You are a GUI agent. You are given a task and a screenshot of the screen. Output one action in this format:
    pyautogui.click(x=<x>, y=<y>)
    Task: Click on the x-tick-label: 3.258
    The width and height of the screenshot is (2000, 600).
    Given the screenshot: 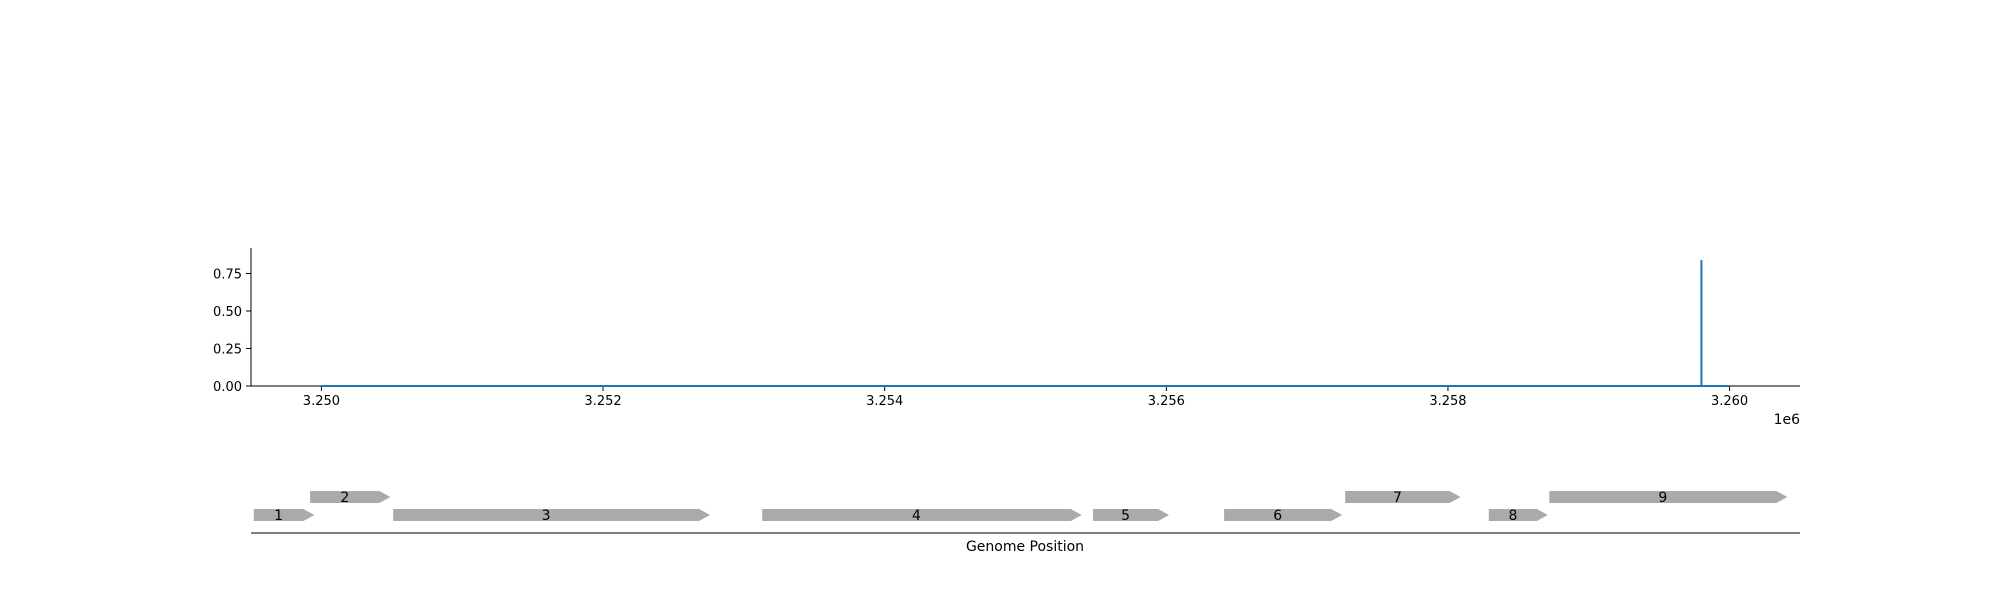 What is the action you would take?
    pyautogui.click(x=1447, y=401)
    